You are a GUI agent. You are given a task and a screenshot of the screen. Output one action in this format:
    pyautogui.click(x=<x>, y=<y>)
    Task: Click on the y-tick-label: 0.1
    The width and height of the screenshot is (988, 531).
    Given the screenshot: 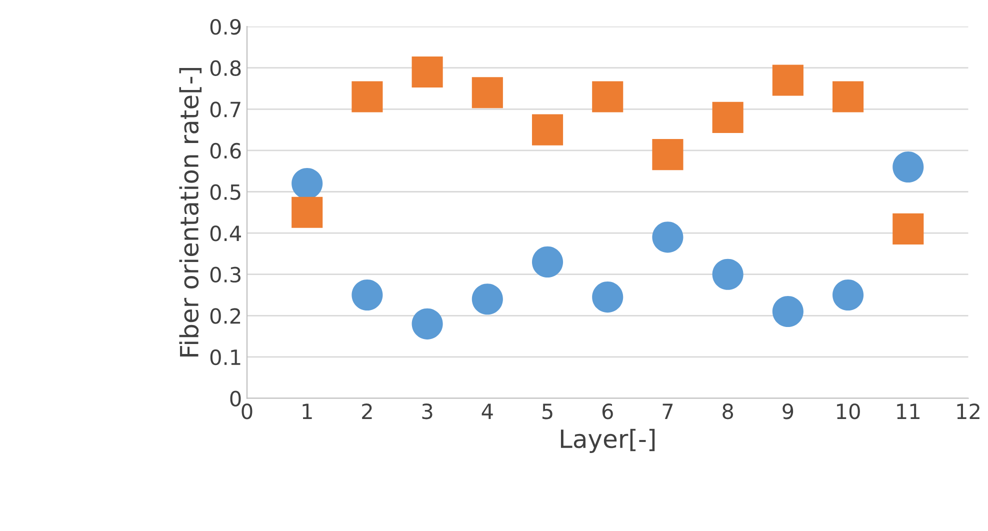 What is the action you would take?
    pyautogui.click(x=225, y=357)
    